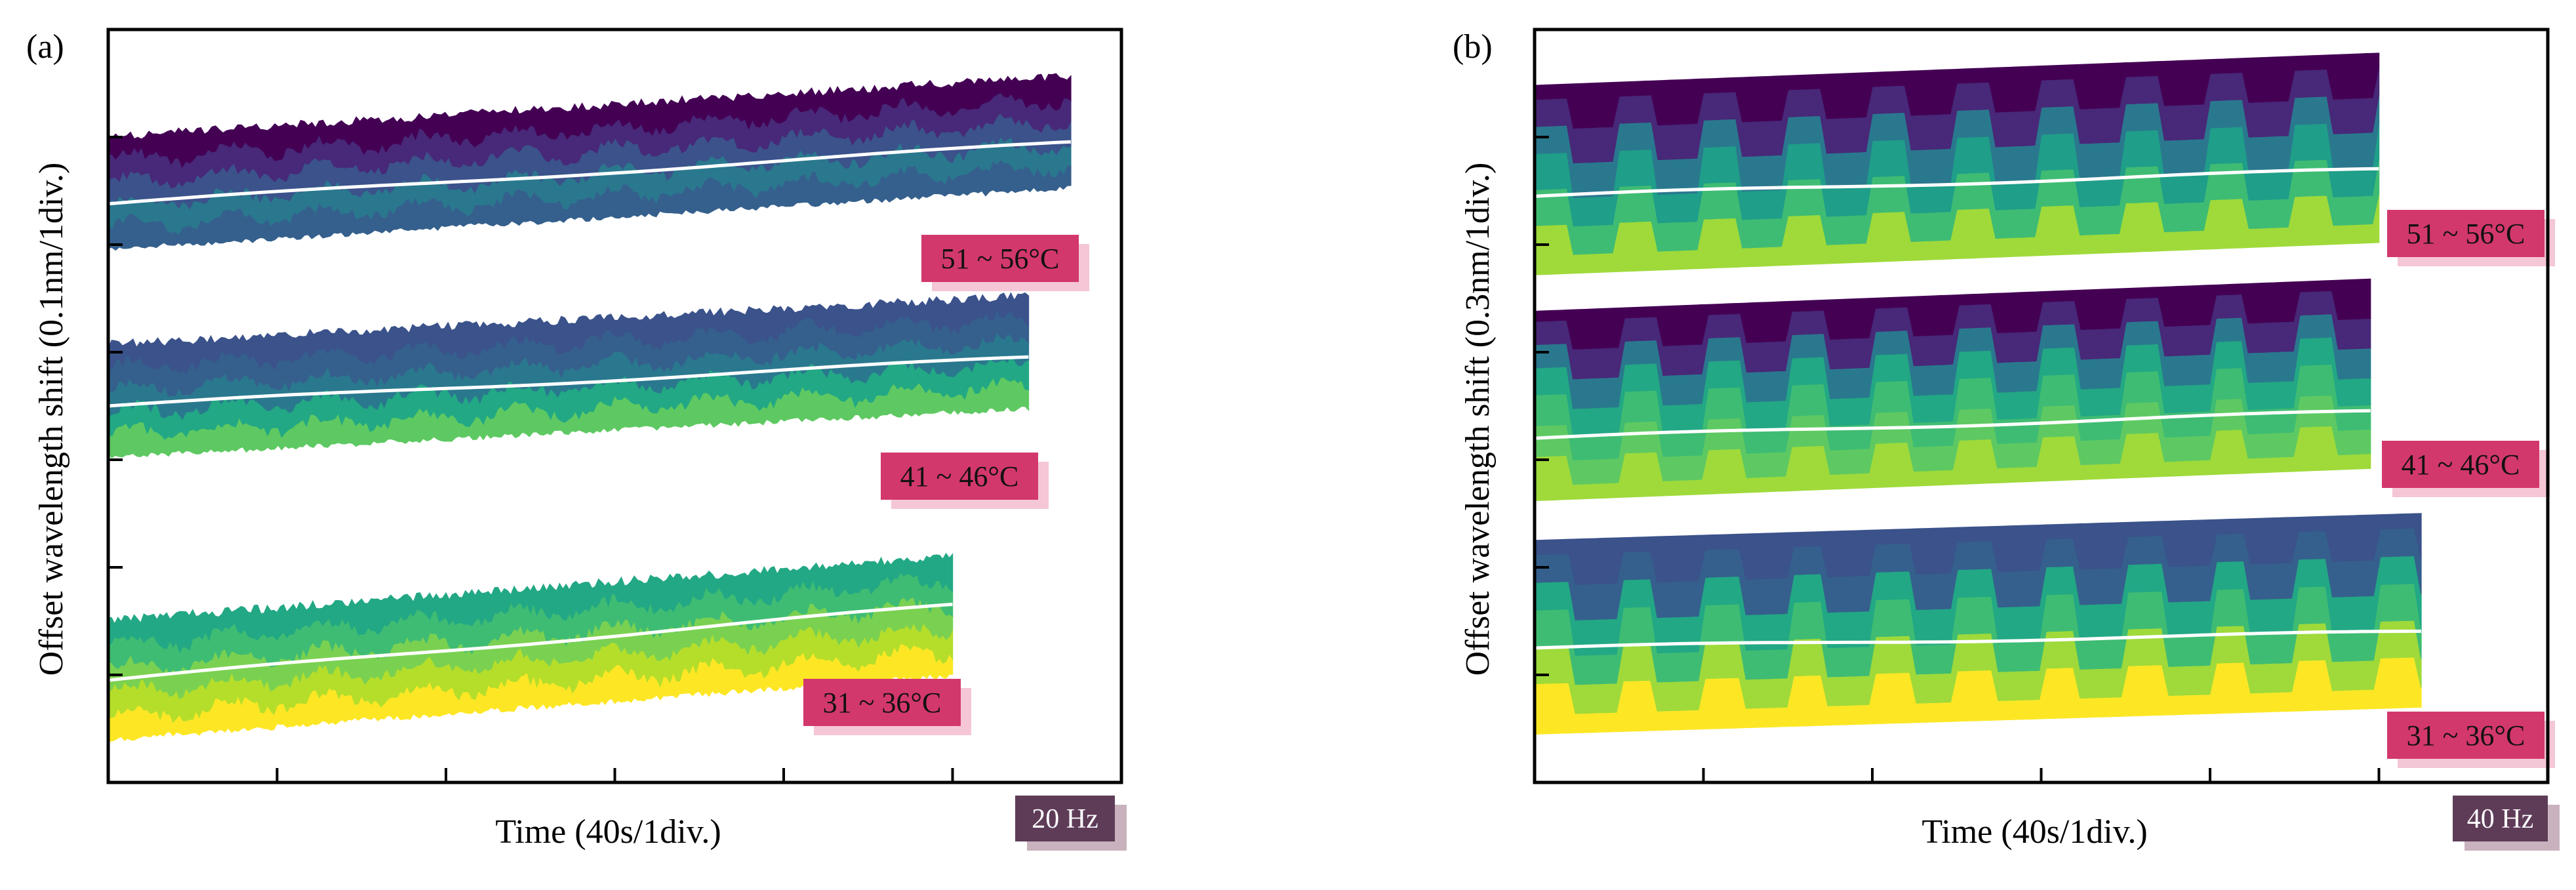 Image resolution: width=2576 pixels, height=890 pixels. Describe the element at coordinates (1473, 47) in the screenshot. I see `panel-label: (b)` at that location.